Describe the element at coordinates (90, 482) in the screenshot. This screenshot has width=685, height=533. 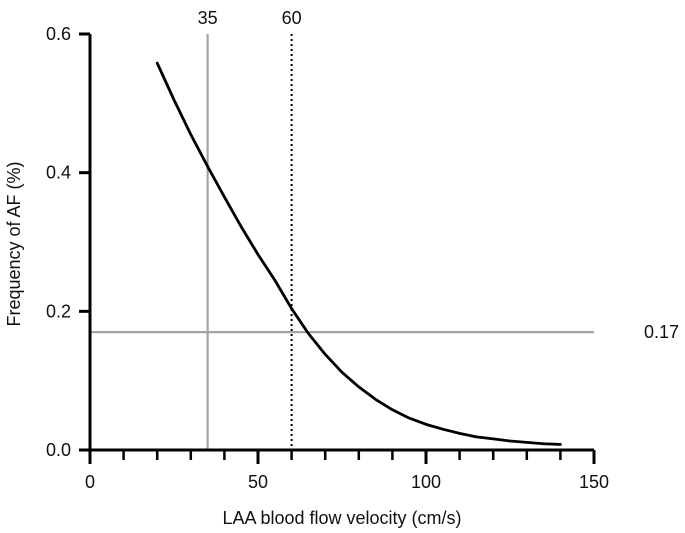
I see `x-tick-label-0: 0` at that location.